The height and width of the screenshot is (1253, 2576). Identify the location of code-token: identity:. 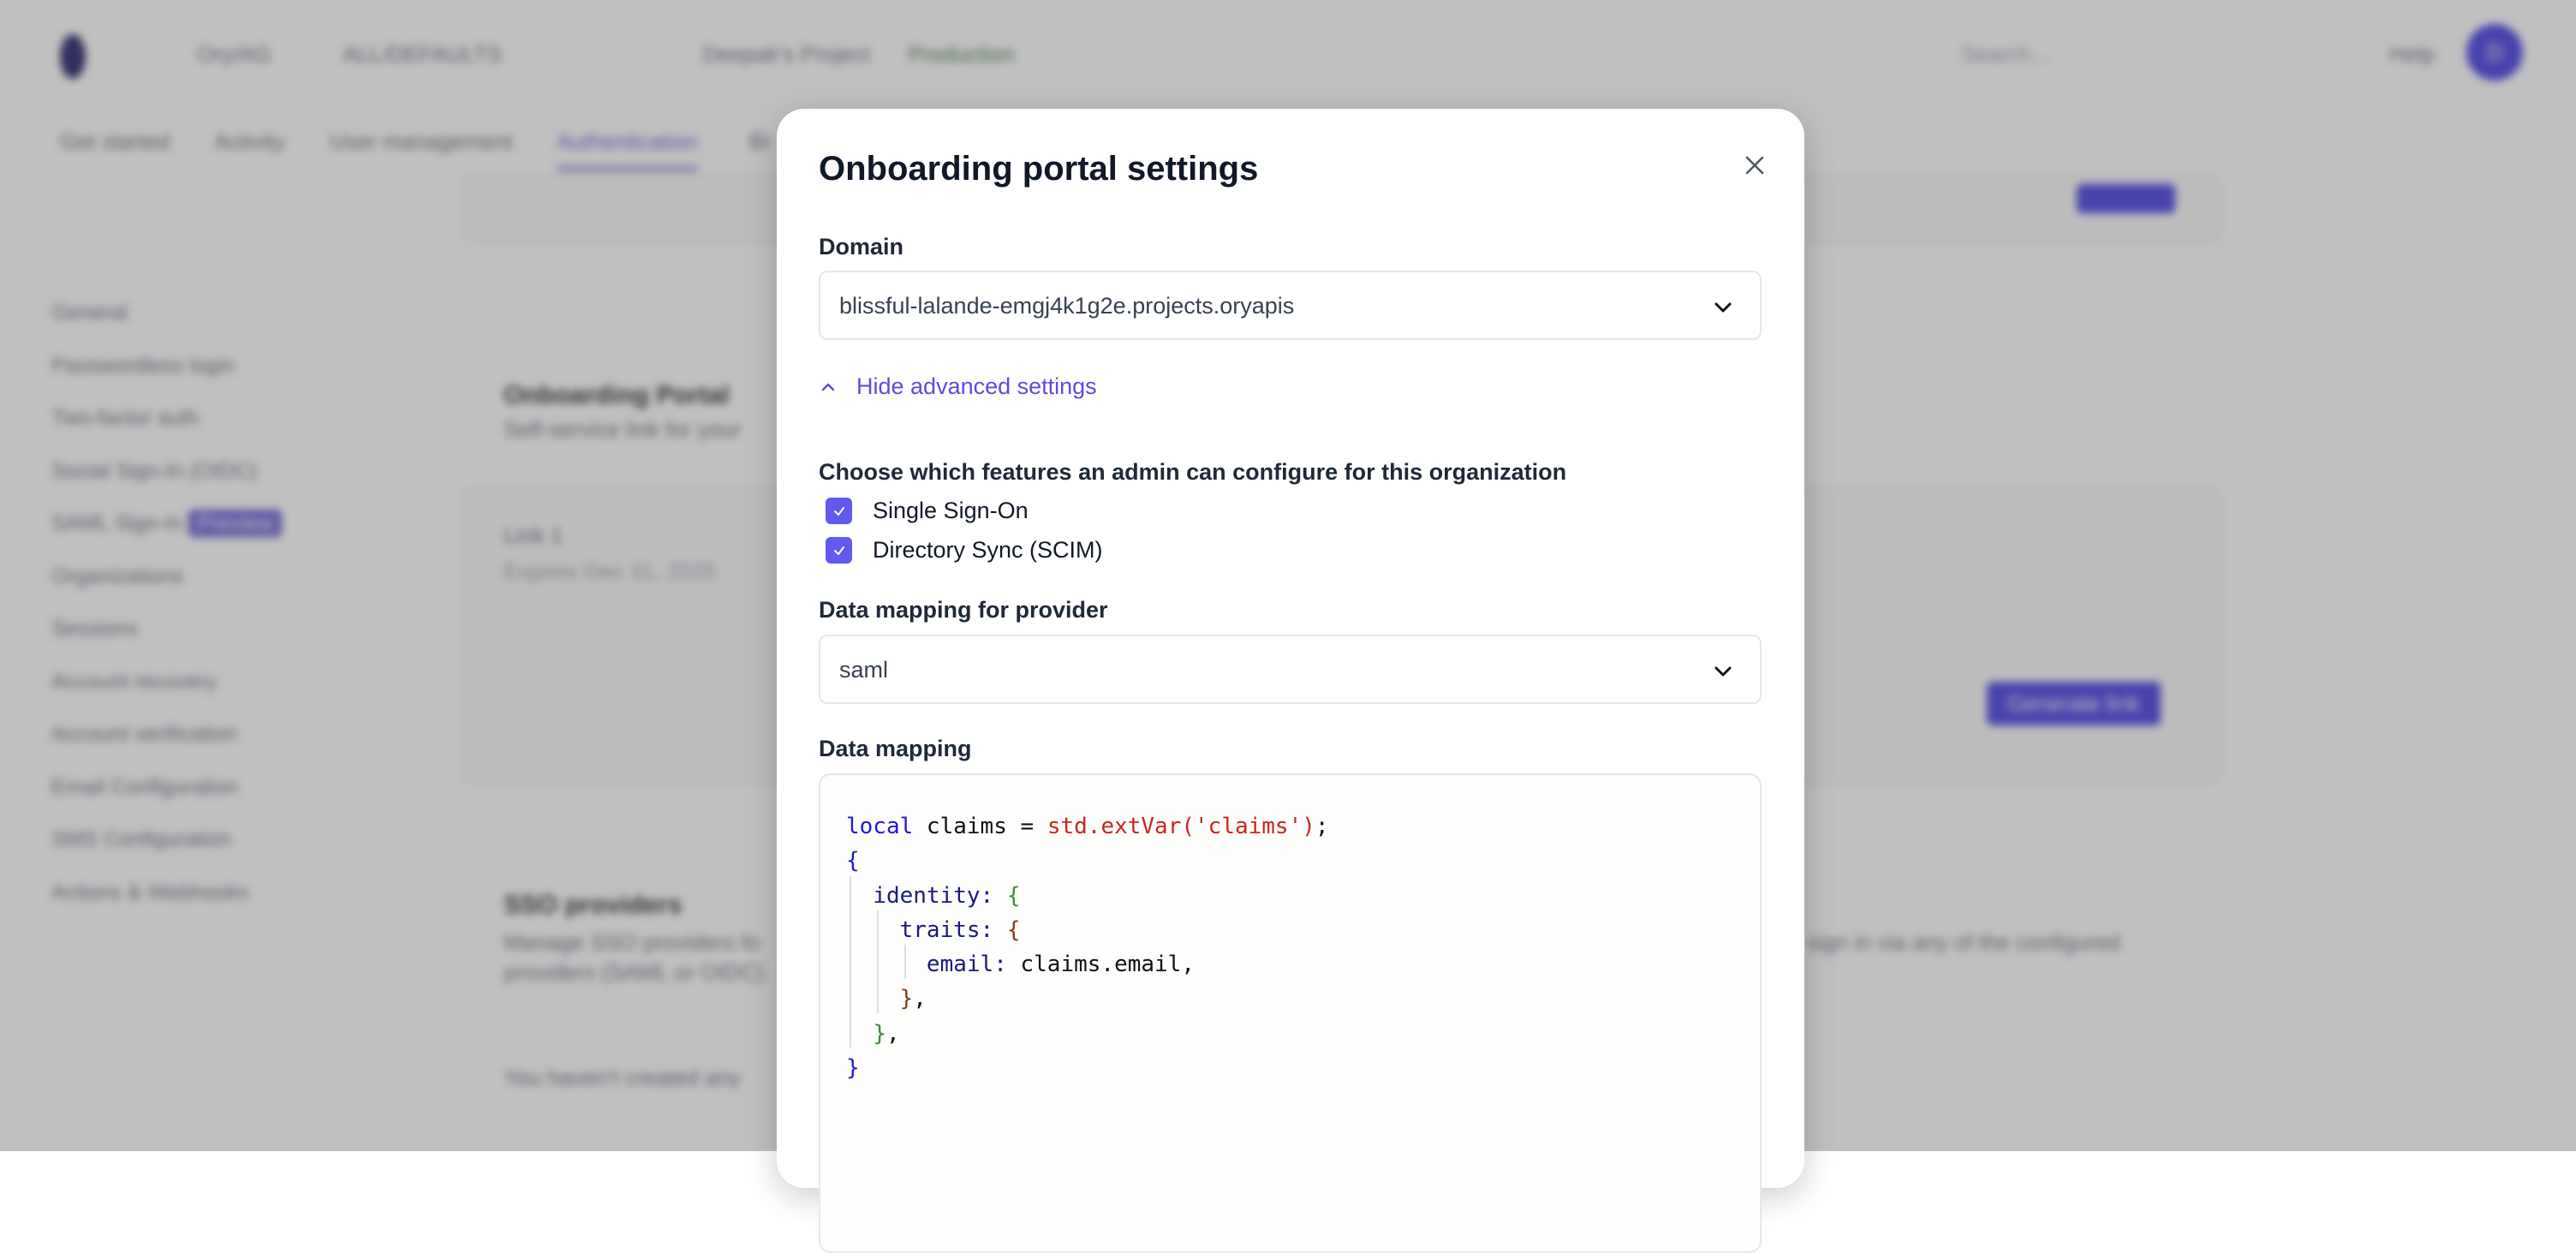
(933, 895).